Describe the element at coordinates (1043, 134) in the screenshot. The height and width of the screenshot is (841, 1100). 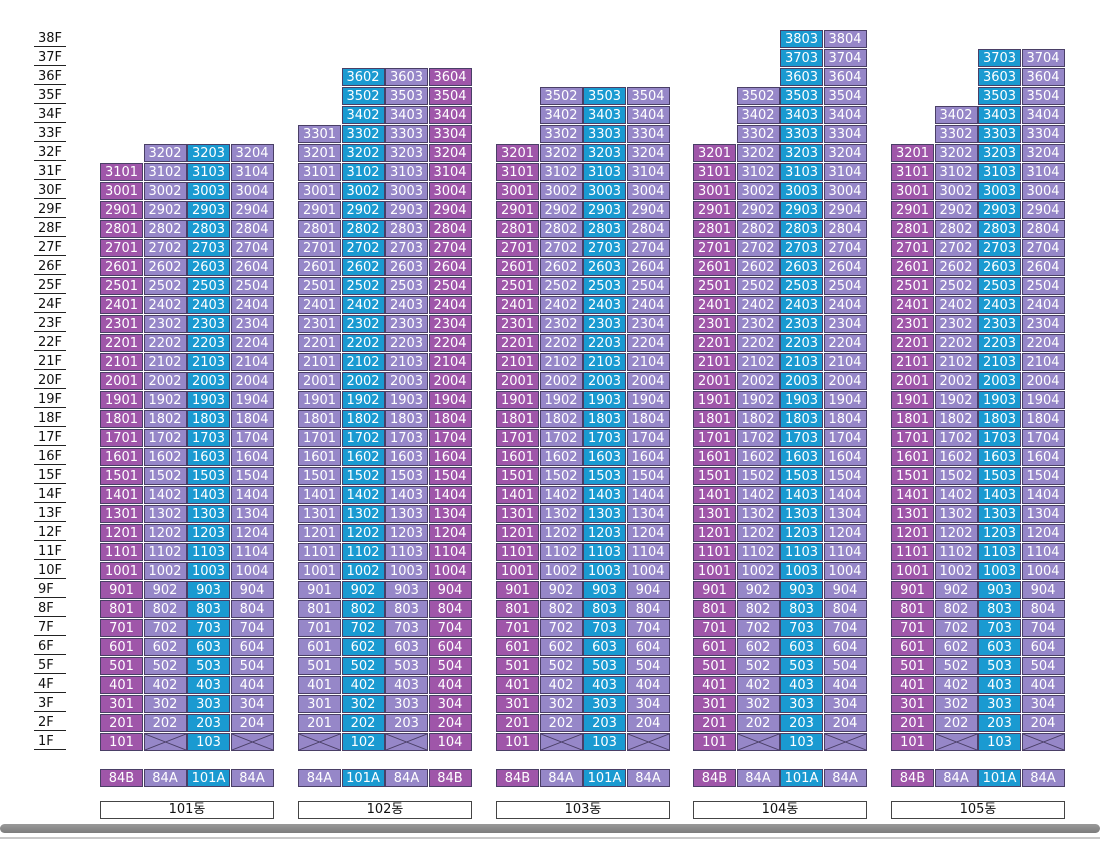
I see `unit-cell: 3304` at that location.